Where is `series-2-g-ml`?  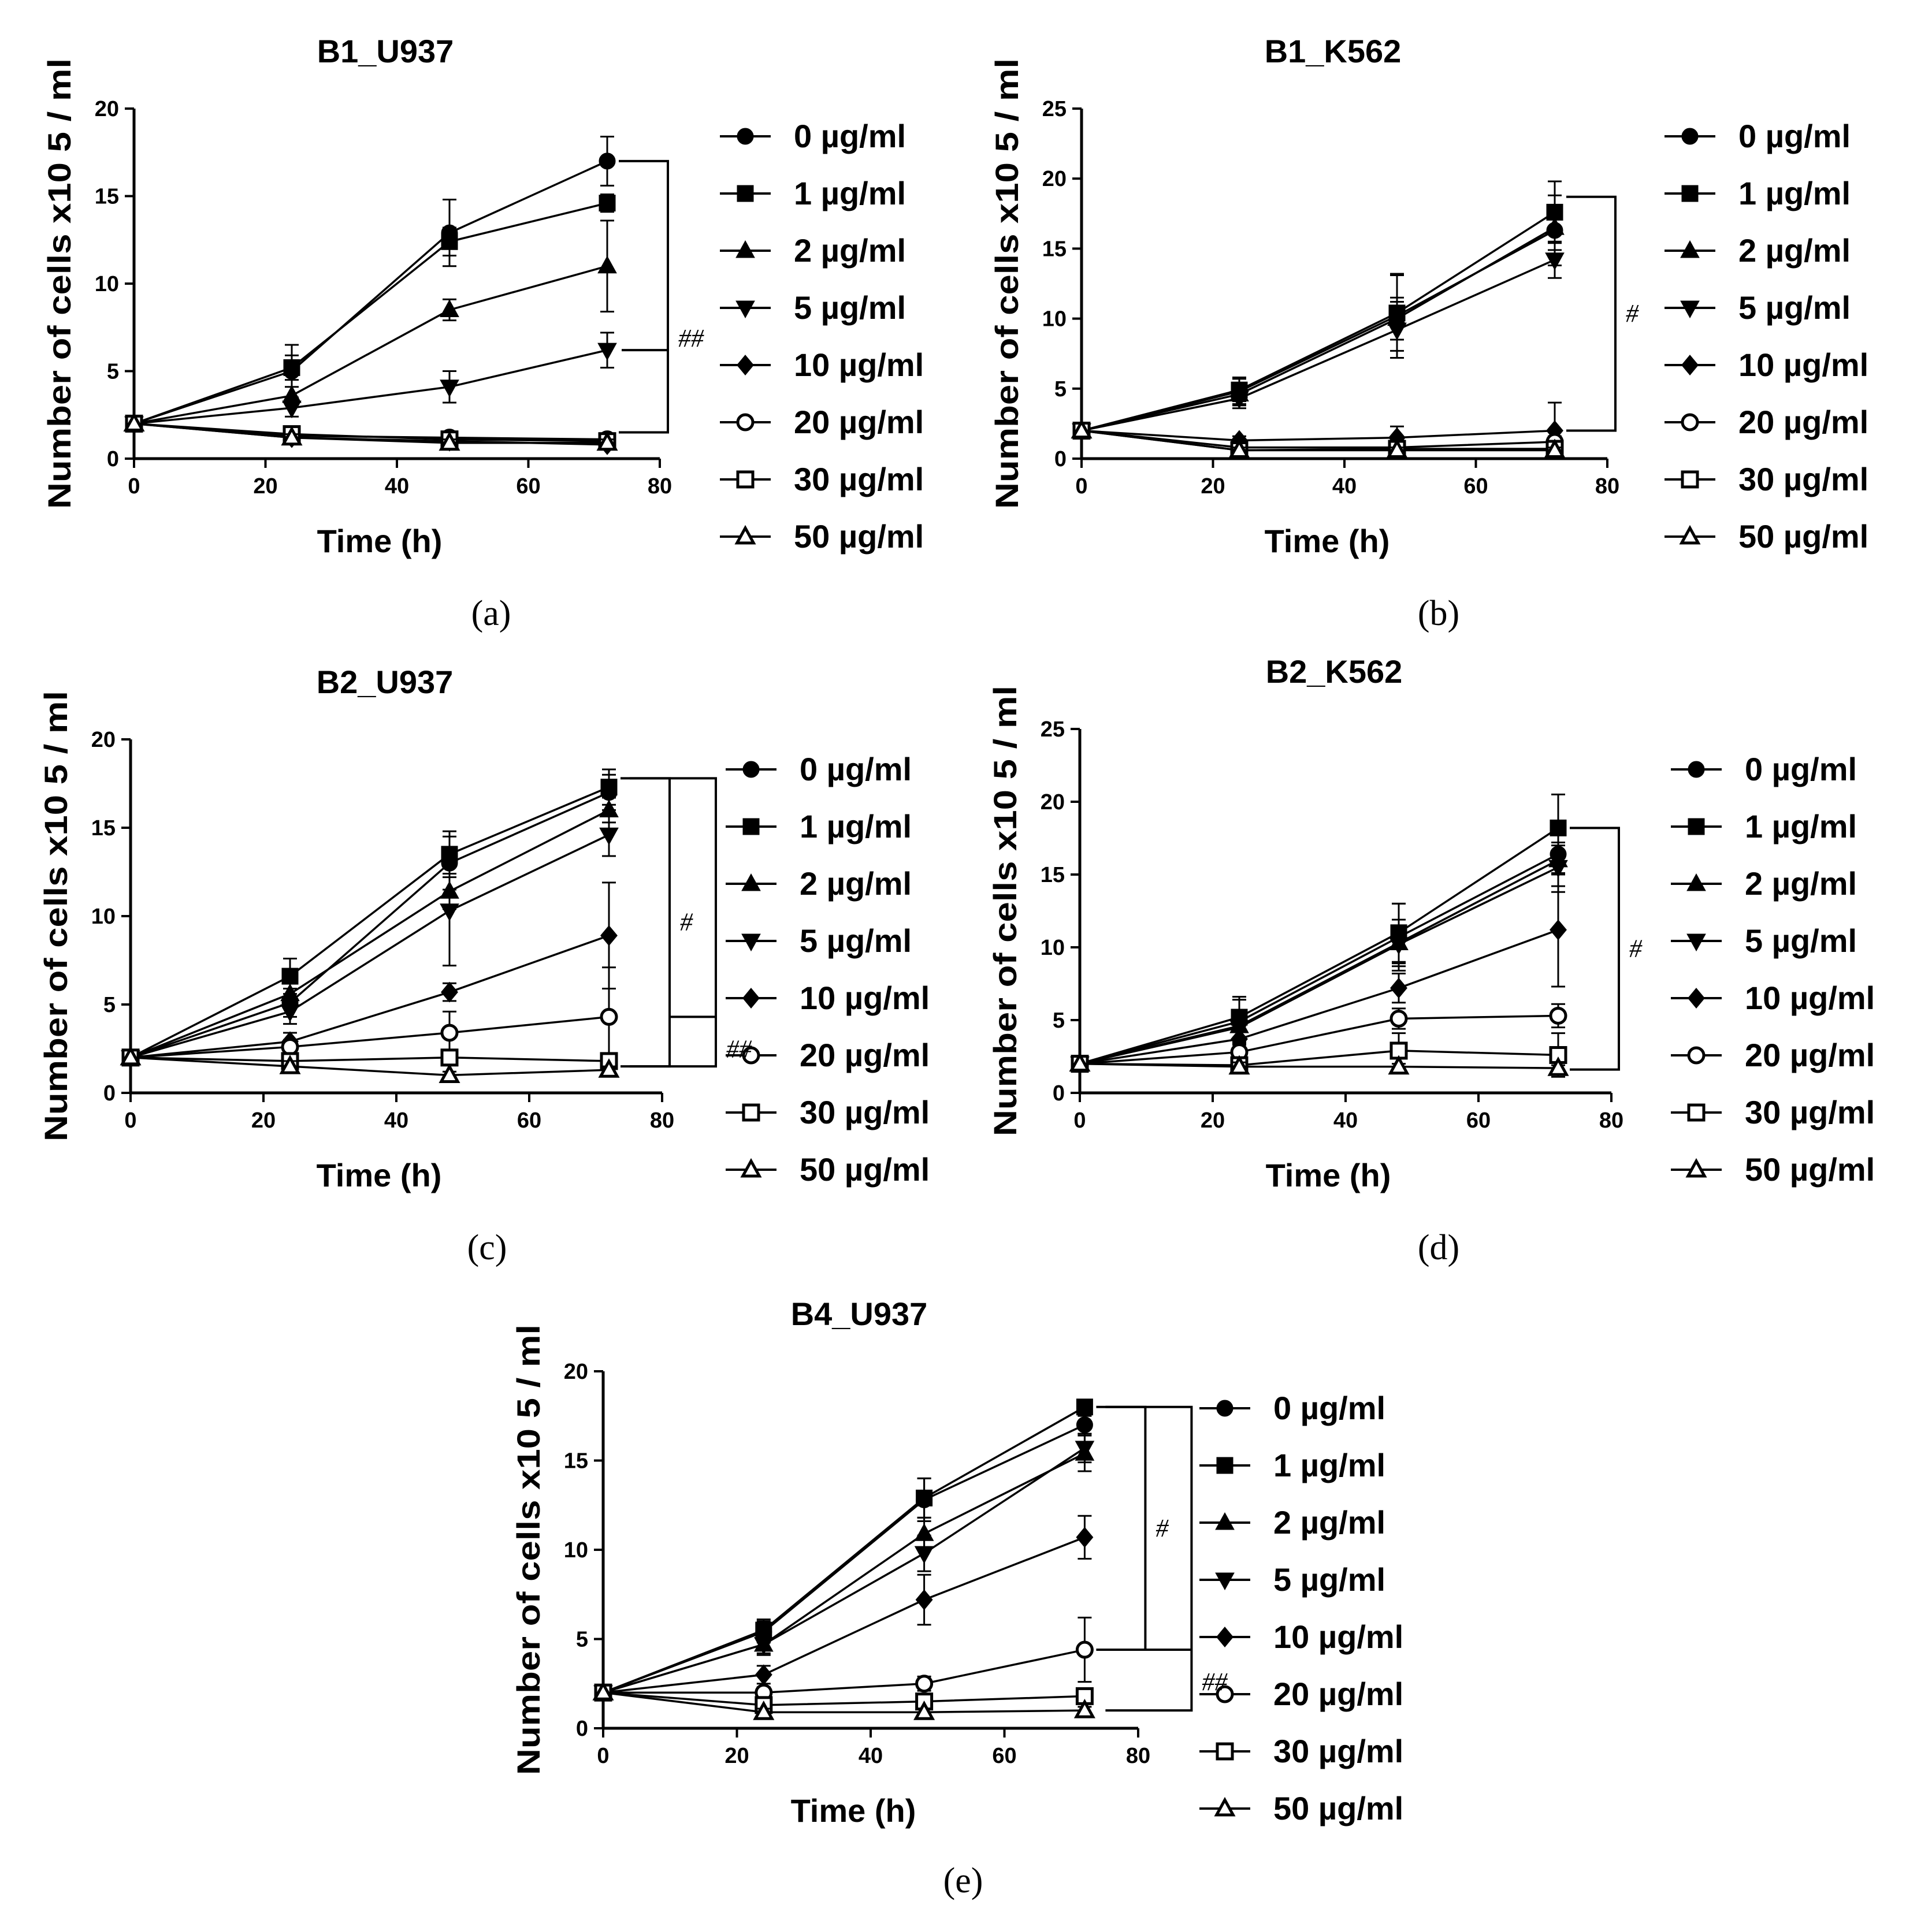
series-2-g-ml is located at coordinates (1318, 321).